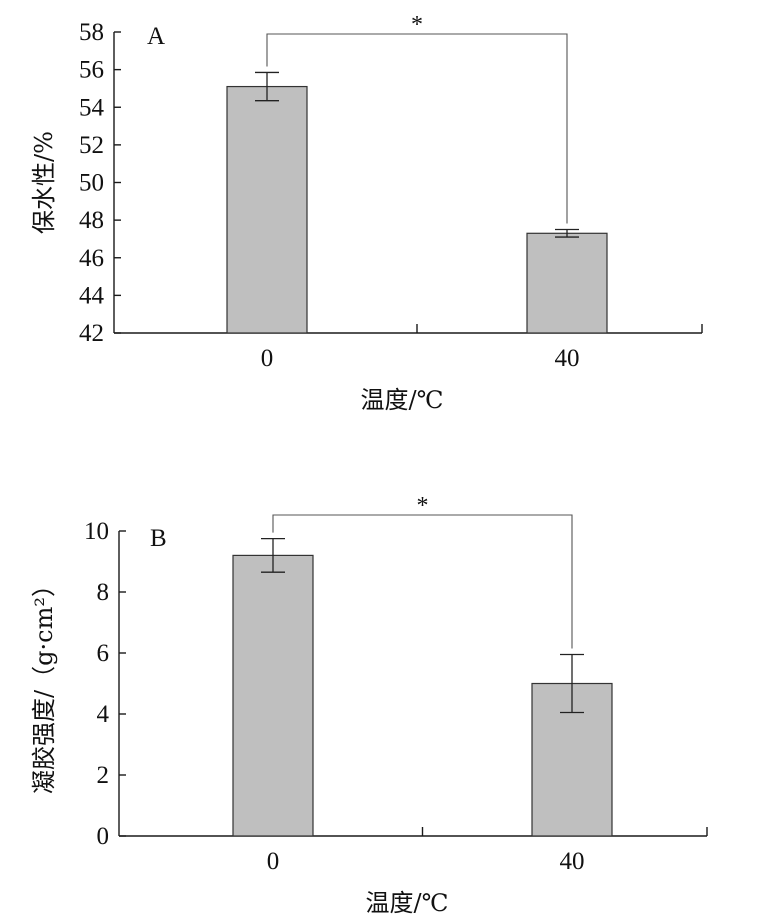  I want to click on y-tick-label: 56, so click(91, 70).